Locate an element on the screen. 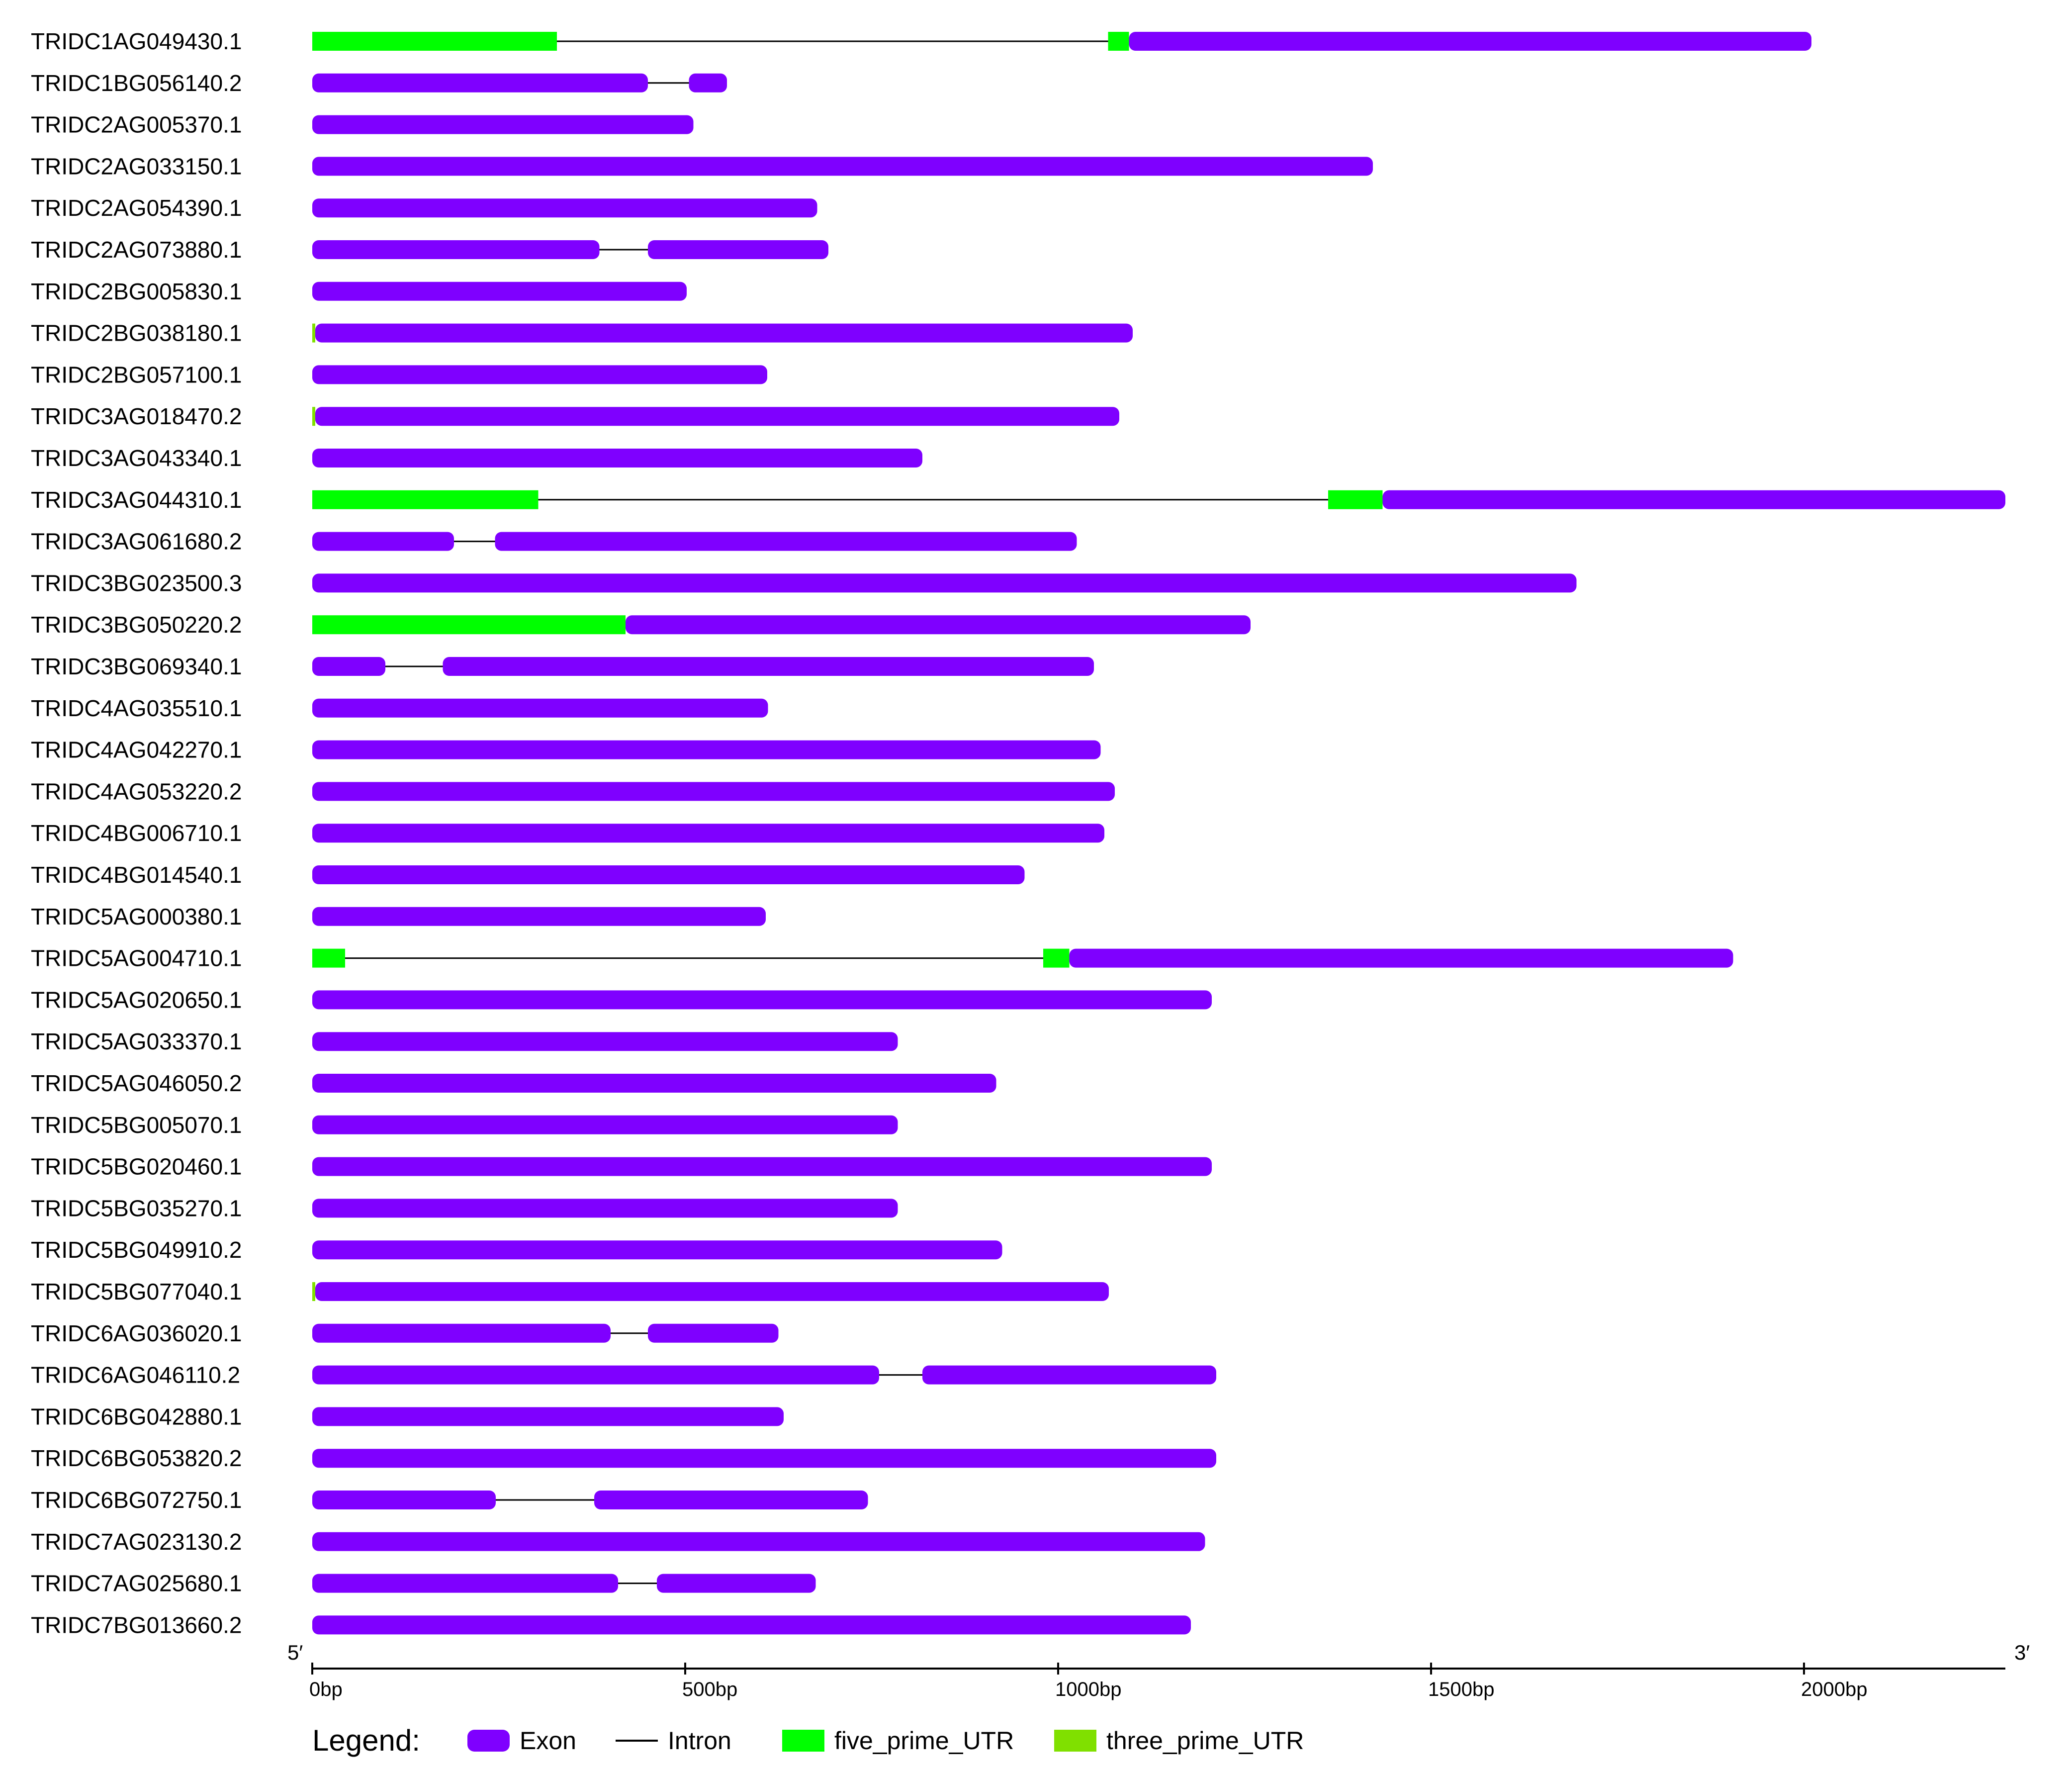 The image size is (2072, 1772). gene-row: TRIDC3AG061680.2 is located at coordinates (554, 542).